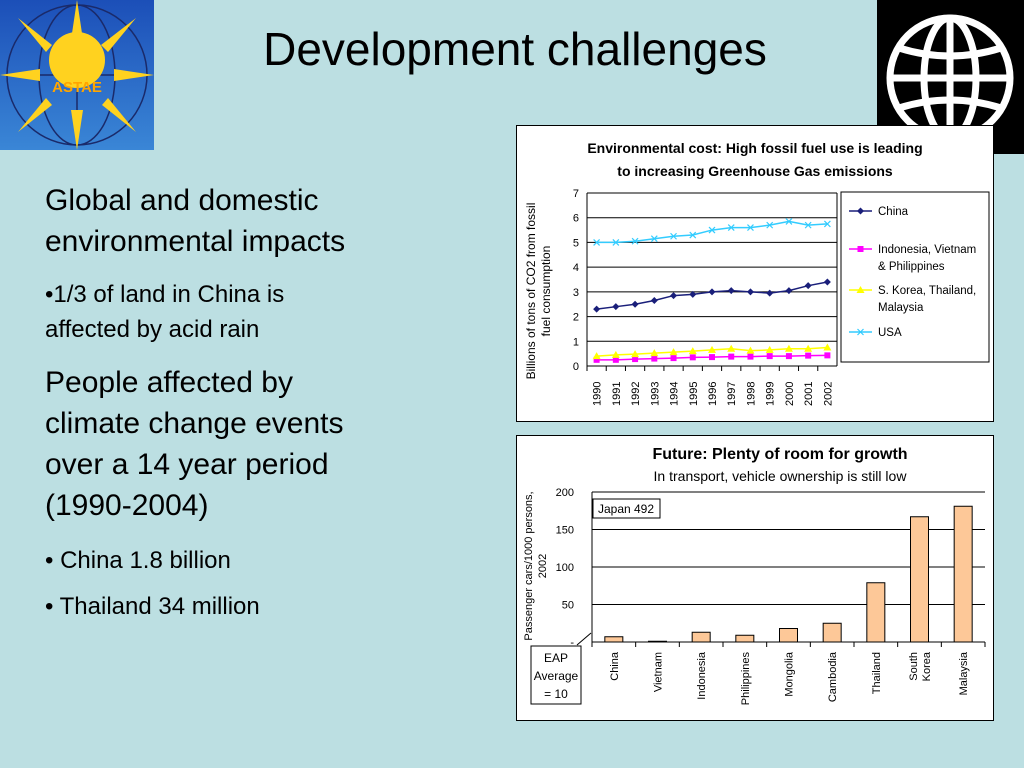  I want to click on chart2-ytick-label: 50, so click(568, 606).